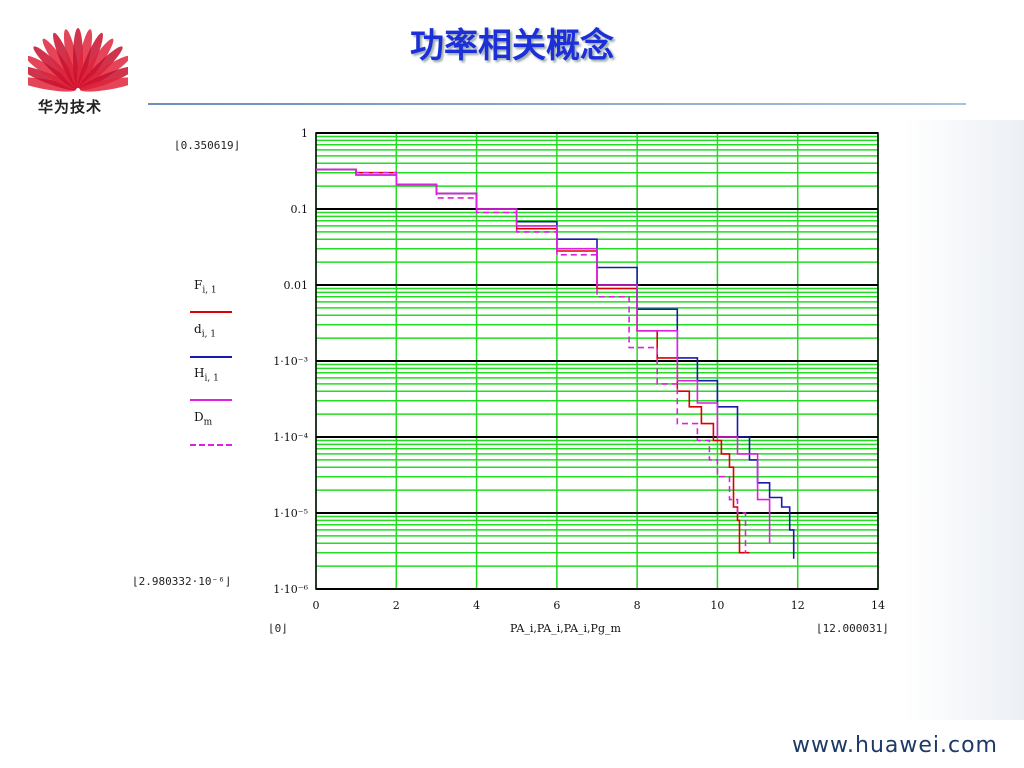 The image size is (1024, 768). What do you see at coordinates (211, 445) in the screenshot?
I see `legend-swatch-dm` at bounding box center [211, 445].